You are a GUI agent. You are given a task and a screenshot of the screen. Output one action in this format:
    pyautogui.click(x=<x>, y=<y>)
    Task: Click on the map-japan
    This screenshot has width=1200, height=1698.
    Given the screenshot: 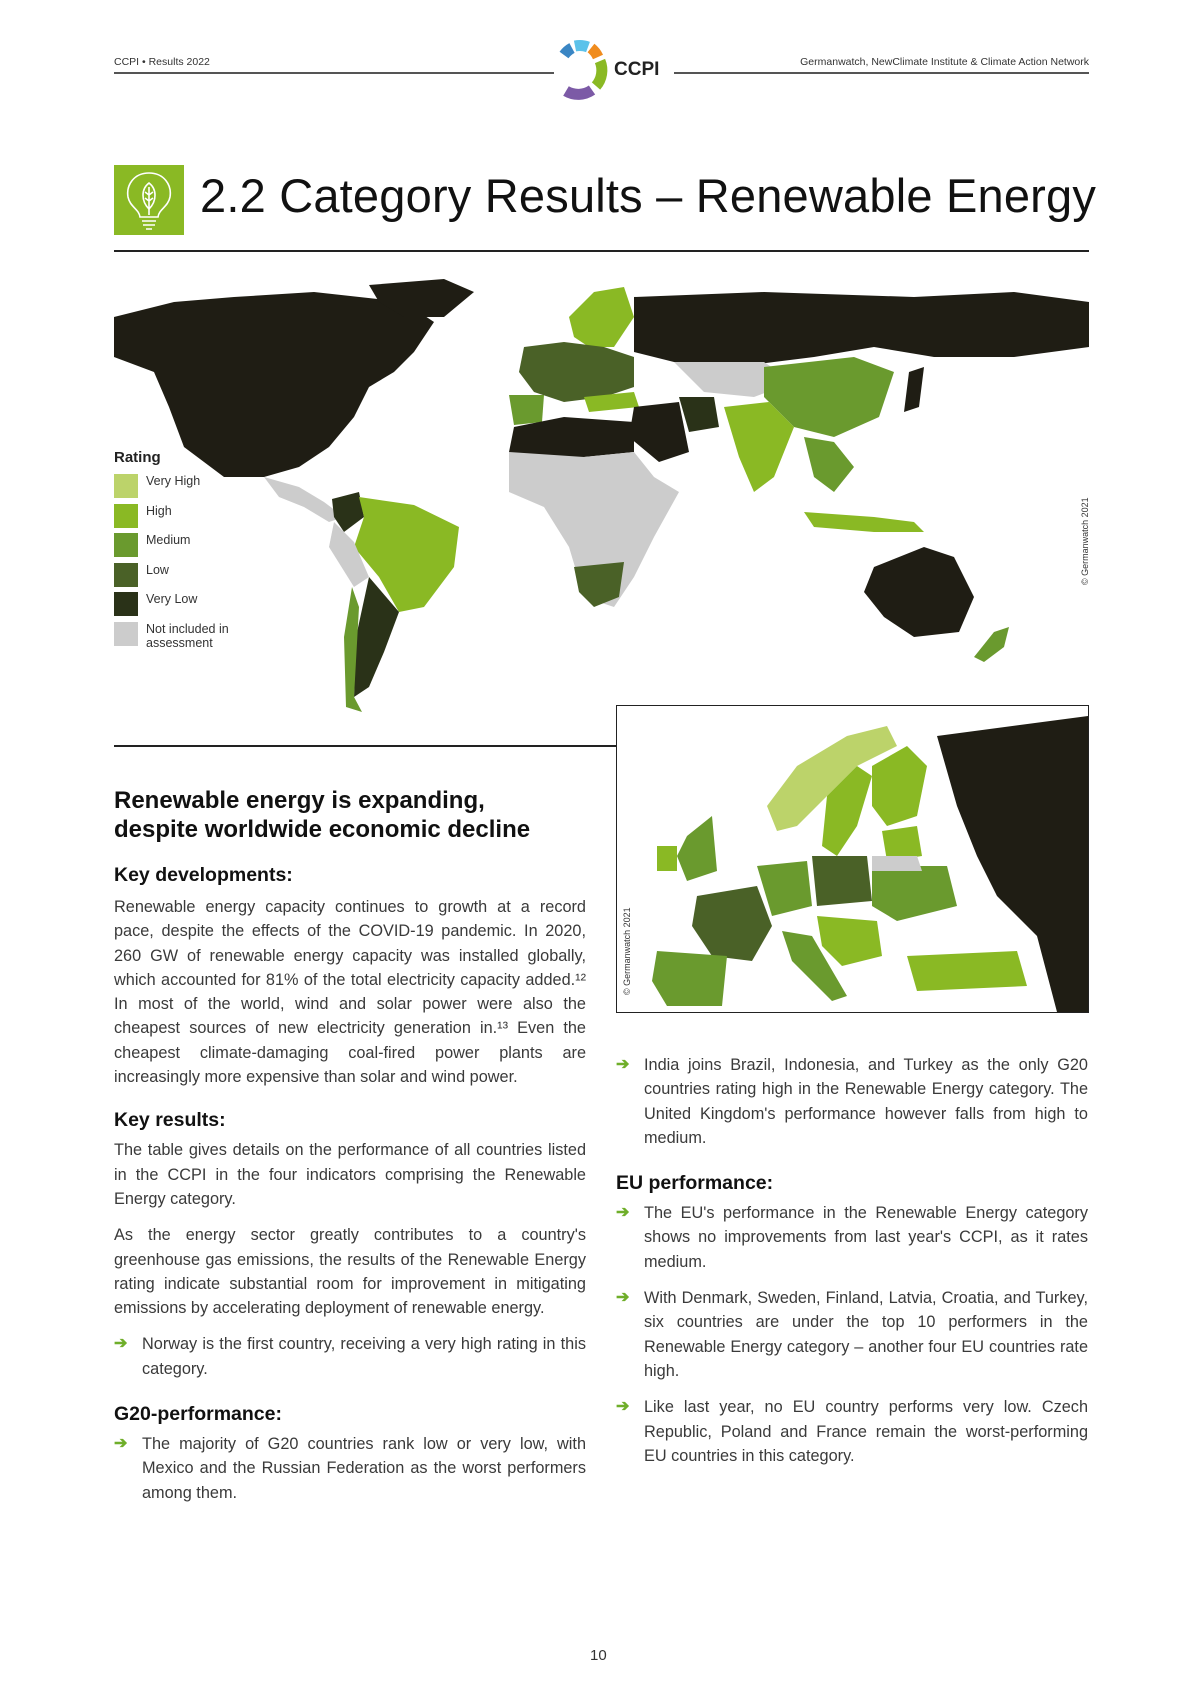 What is the action you would take?
    pyautogui.click(x=914, y=389)
    